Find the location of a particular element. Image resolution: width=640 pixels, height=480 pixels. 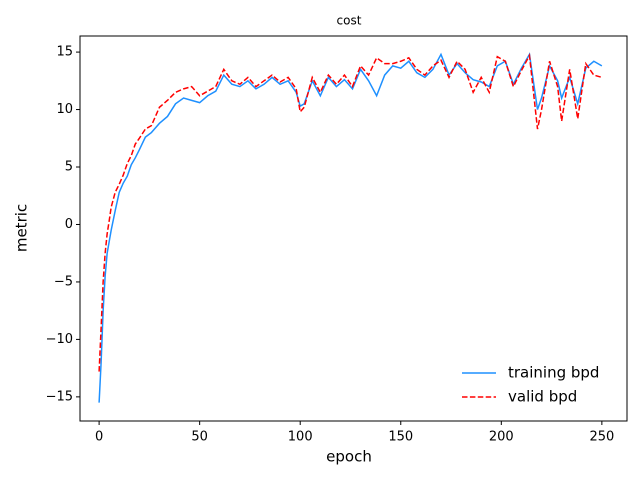

x-axis-label: epoch is located at coordinates (349, 457).